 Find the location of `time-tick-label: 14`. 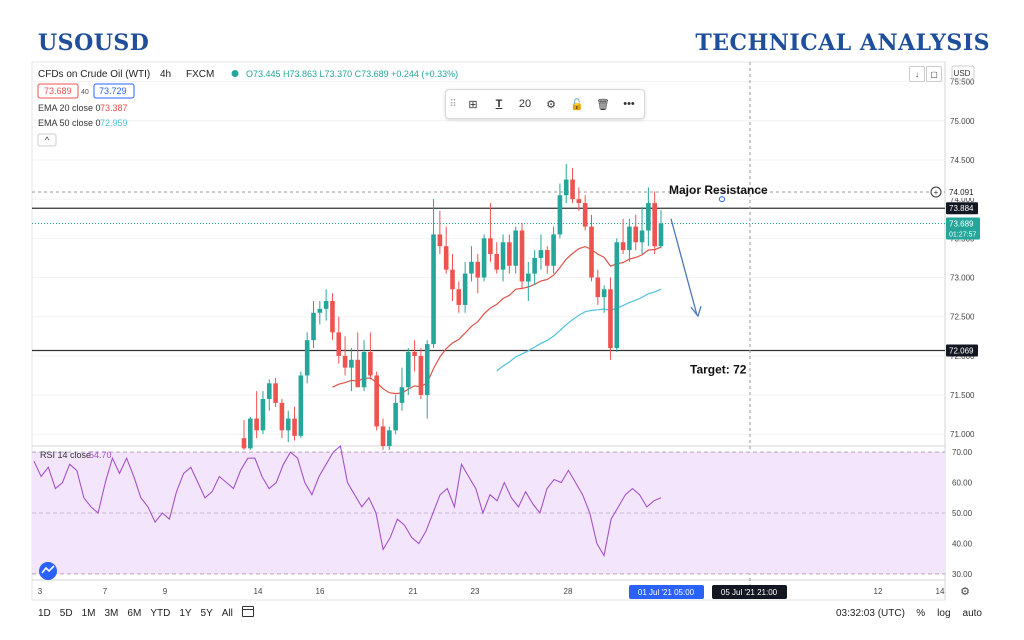

time-tick-label: 14 is located at coordinates (258, 591).